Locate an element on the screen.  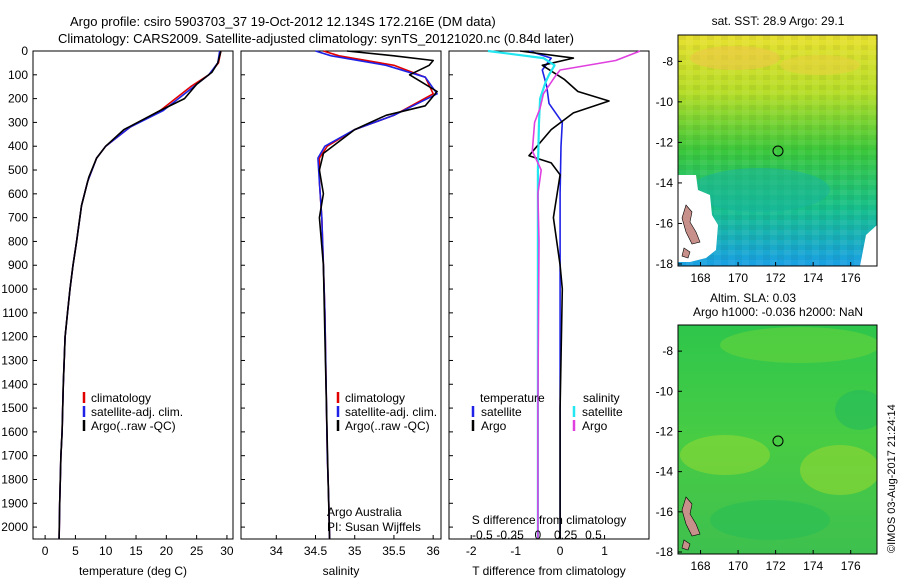
land-mask is located at coordinates (868, 245).